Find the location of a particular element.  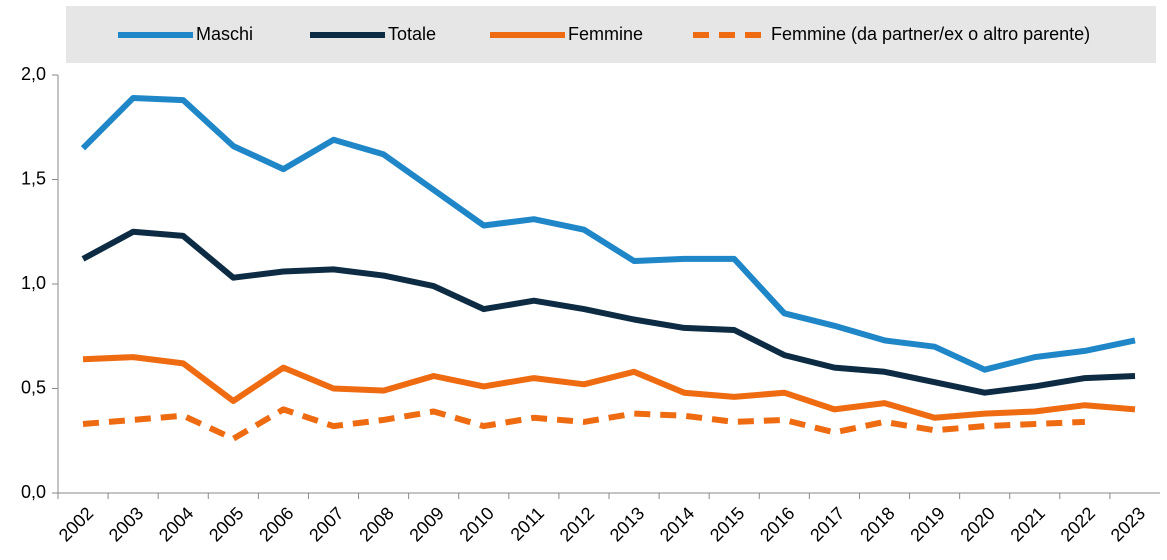

x-tick-label: 2004 is located at coordinates (176, 524).